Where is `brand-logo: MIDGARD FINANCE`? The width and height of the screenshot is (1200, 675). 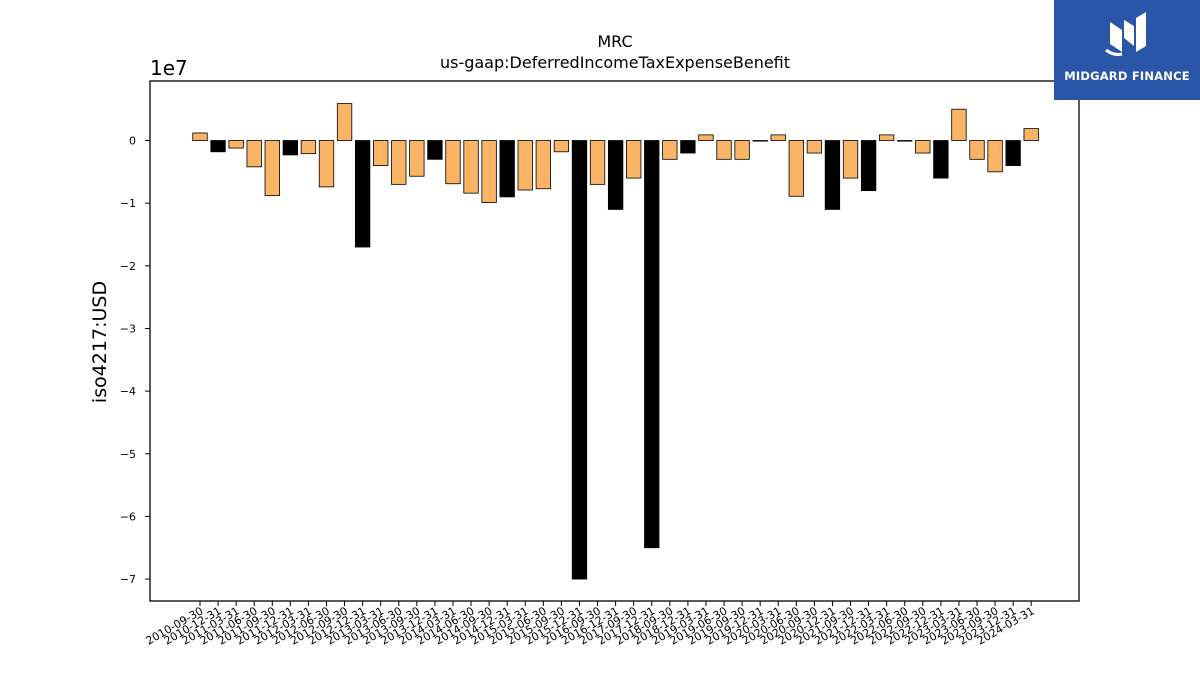
brand-logo: MIDGARD FINANCE is located at coordinates (1127, 50).